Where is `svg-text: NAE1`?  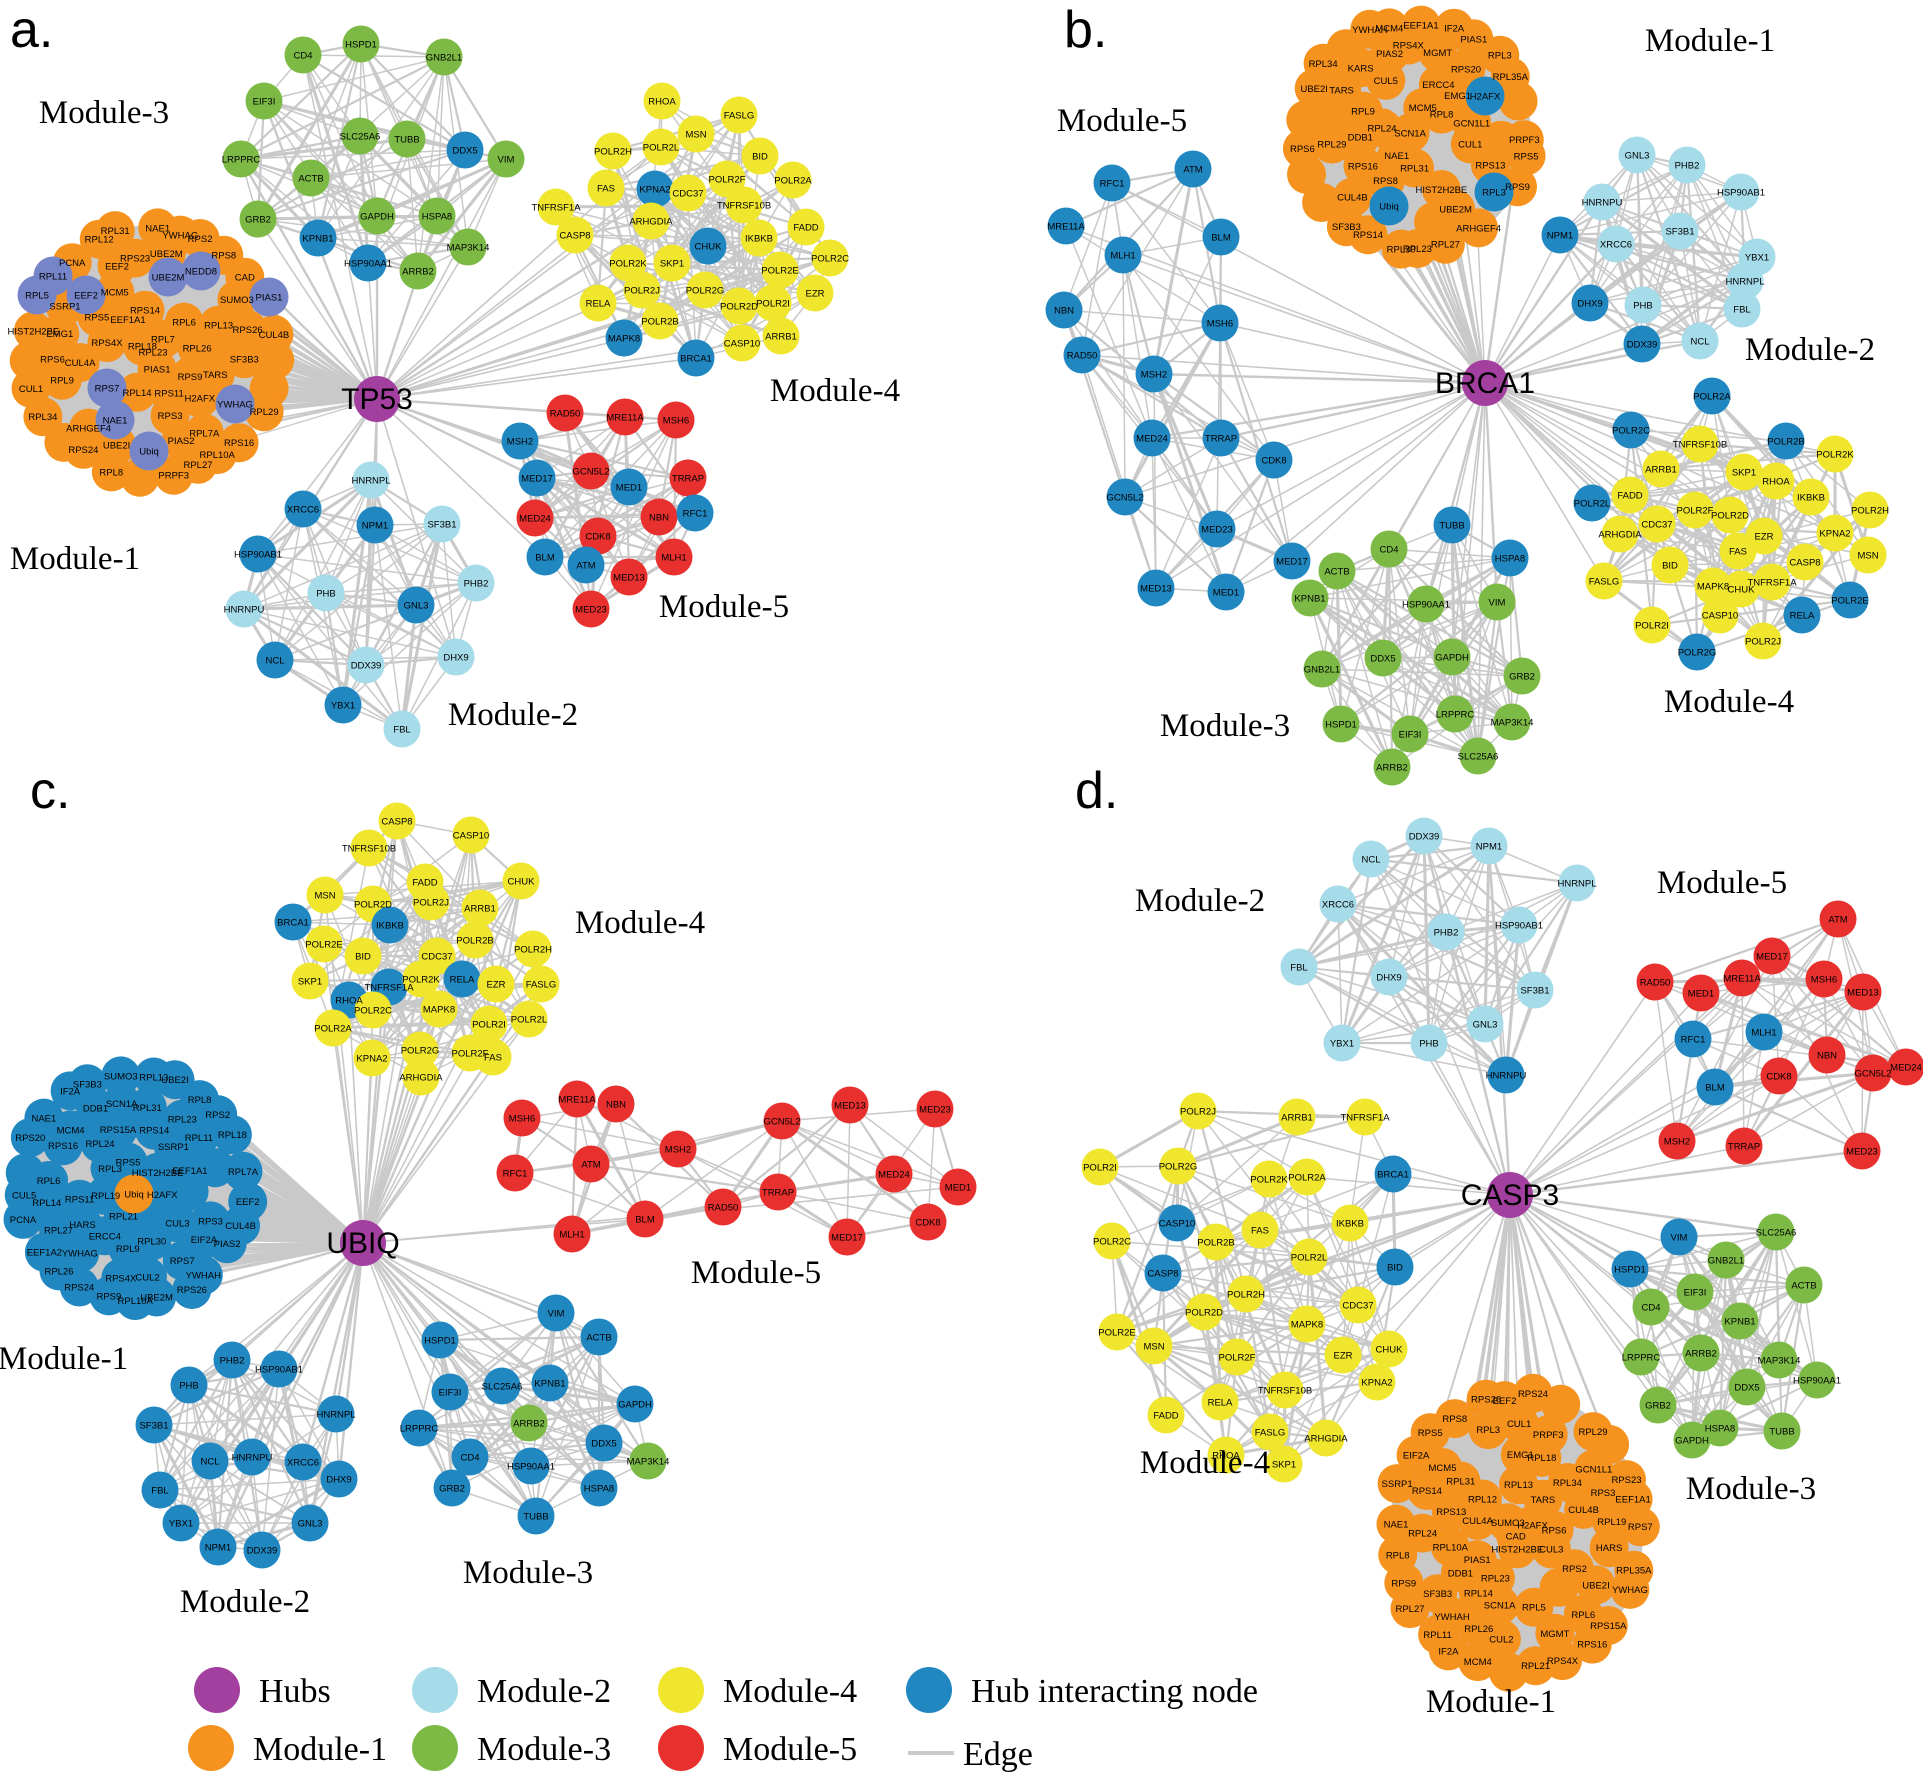
svg-text: NAE1 is located at coordinates (43, 1119).